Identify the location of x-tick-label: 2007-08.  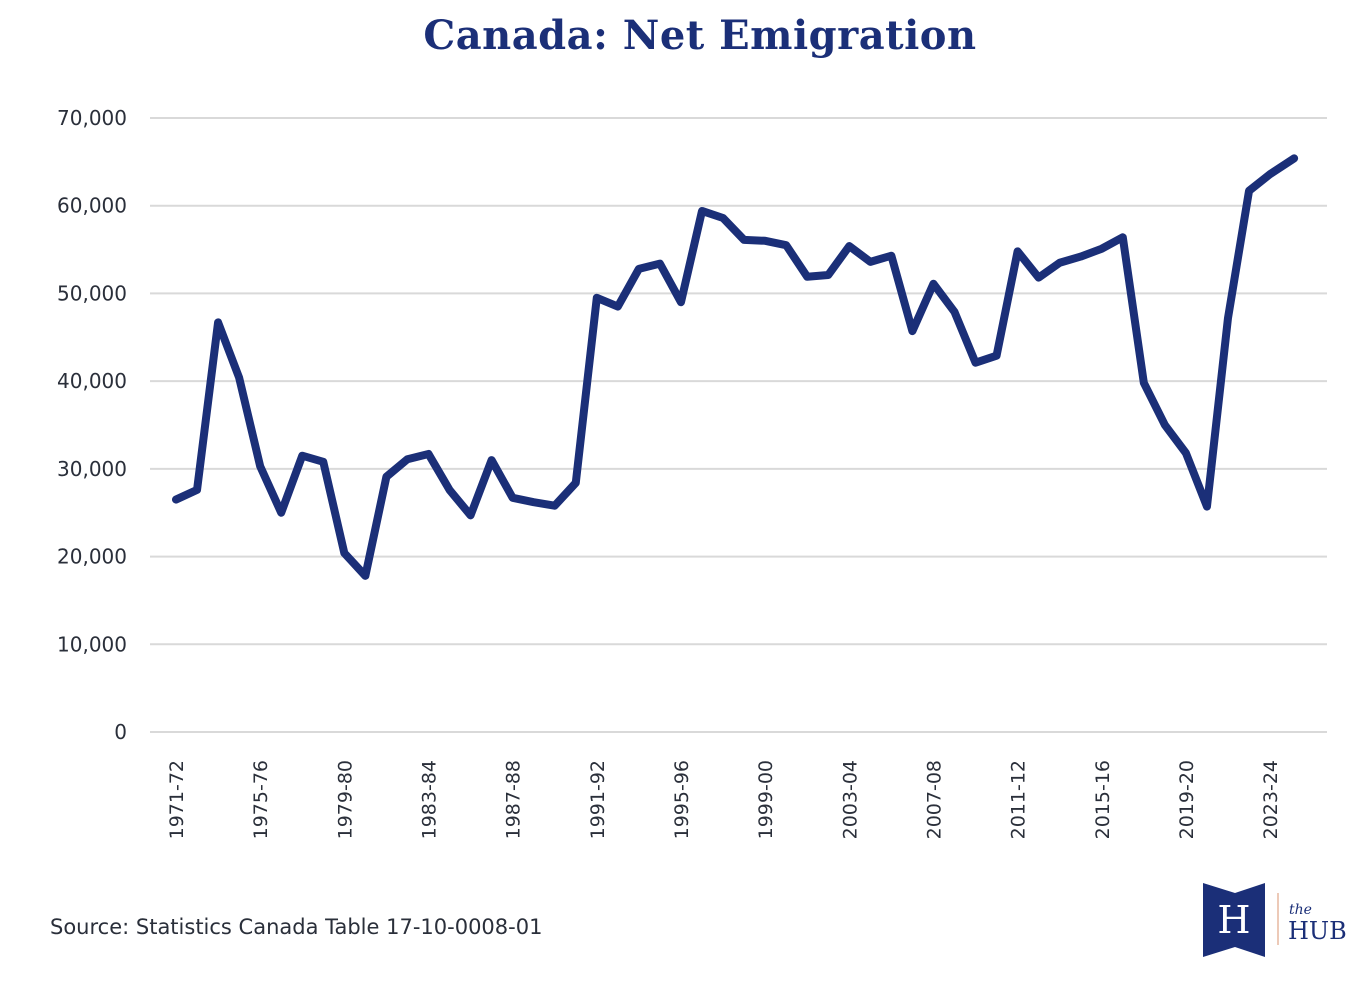
(934, 799).